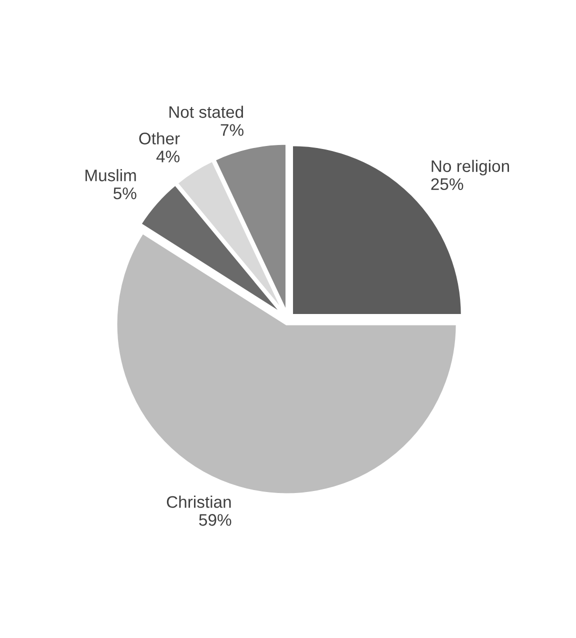 The image size is (576, 638). I want to click on data-label: 59%, so click(215, 520).